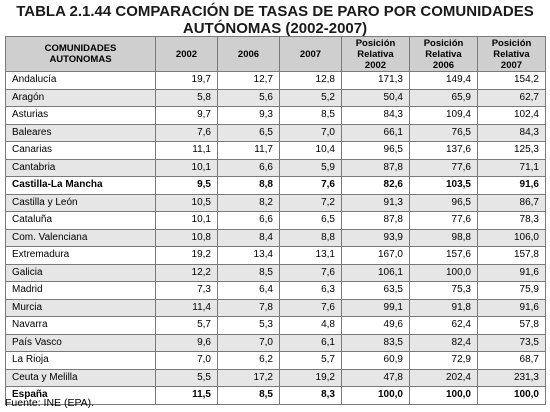 The height and width of the screenshot is (412, 550). I want to click on header-2002: 2002, so click(186, 54).